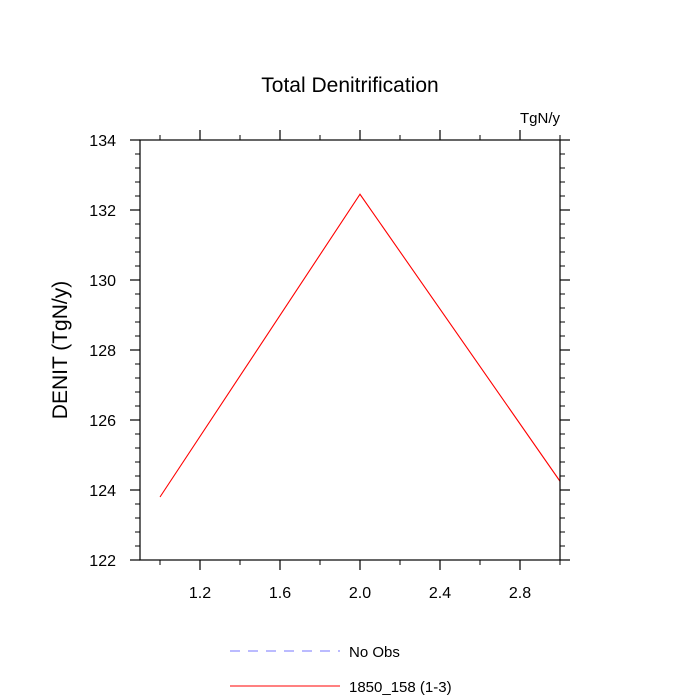  I want to click on y-tick-label: 122, so click(102, 561).